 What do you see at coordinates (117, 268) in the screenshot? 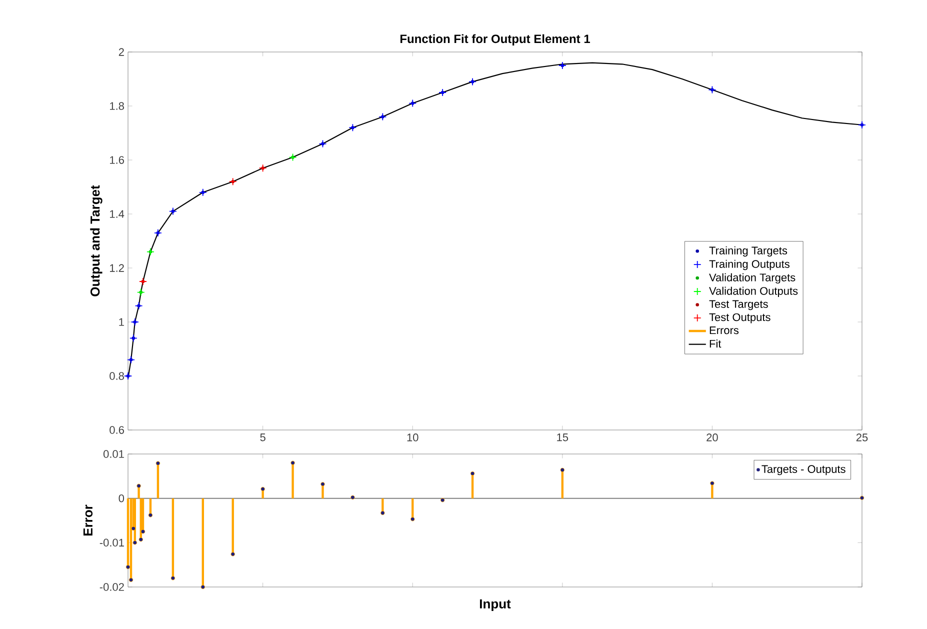
I see `y-tick-label: 1.2` at bounding box center [117, 268].